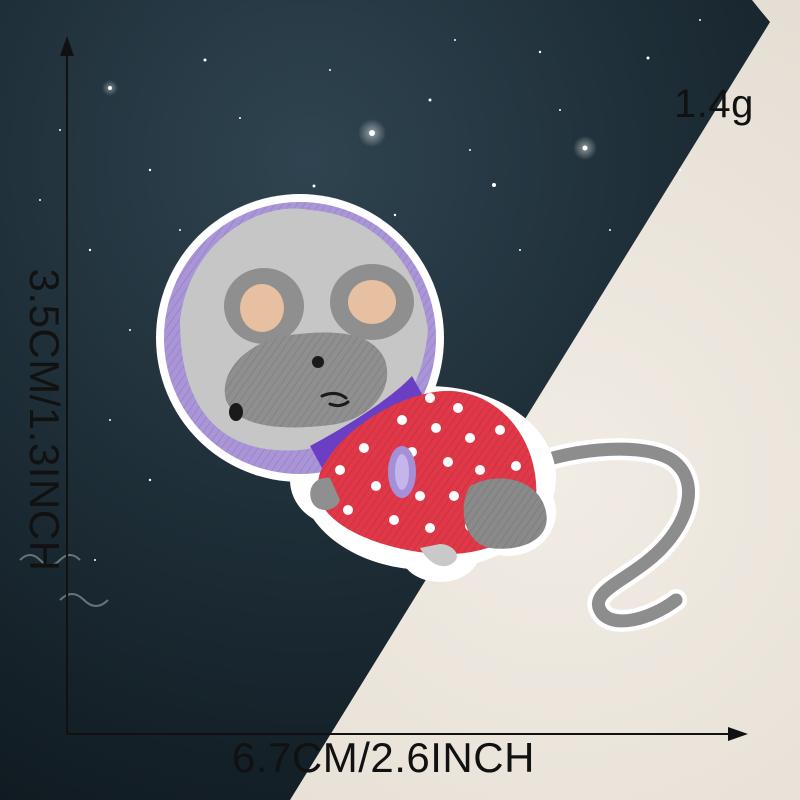  Describe the element at coordinates (383, 757) in the screenshot. I see `width-label: 6.7CM/2.6INCH` at that location.